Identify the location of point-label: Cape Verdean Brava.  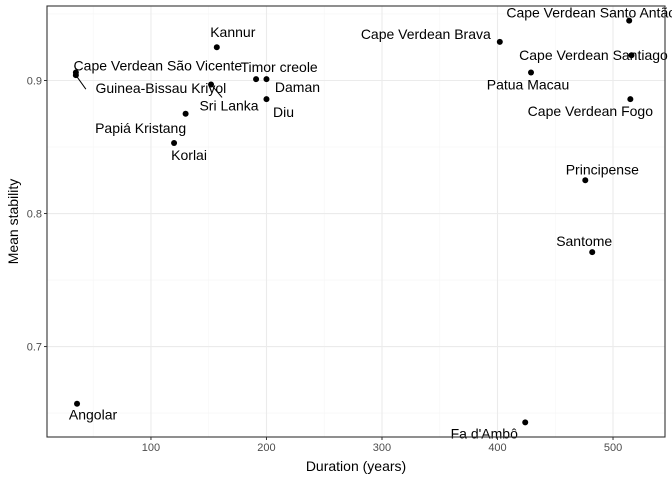
(426, 34).